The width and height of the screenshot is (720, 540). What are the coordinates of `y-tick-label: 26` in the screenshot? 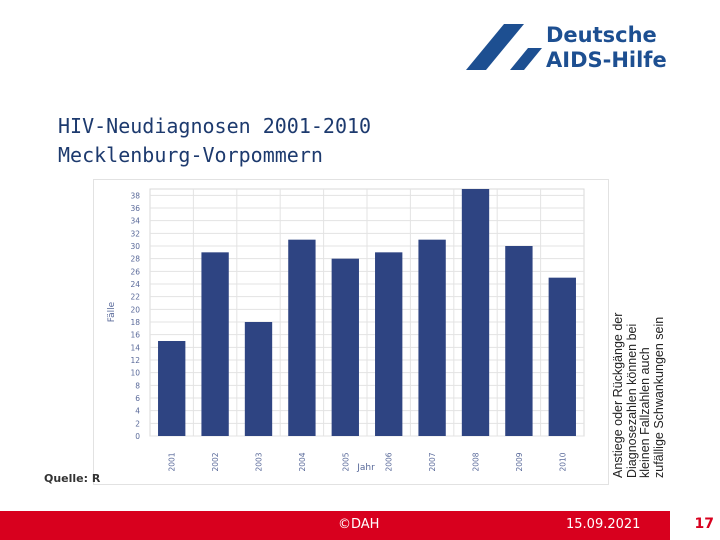 It's located at (135, 271).